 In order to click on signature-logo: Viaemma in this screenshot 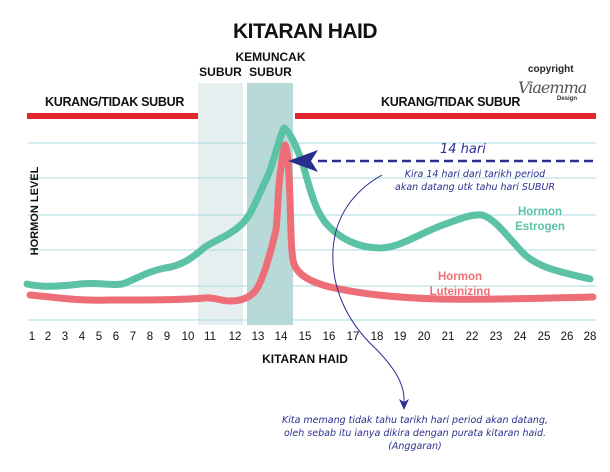, I will do `click(552, 87)`.